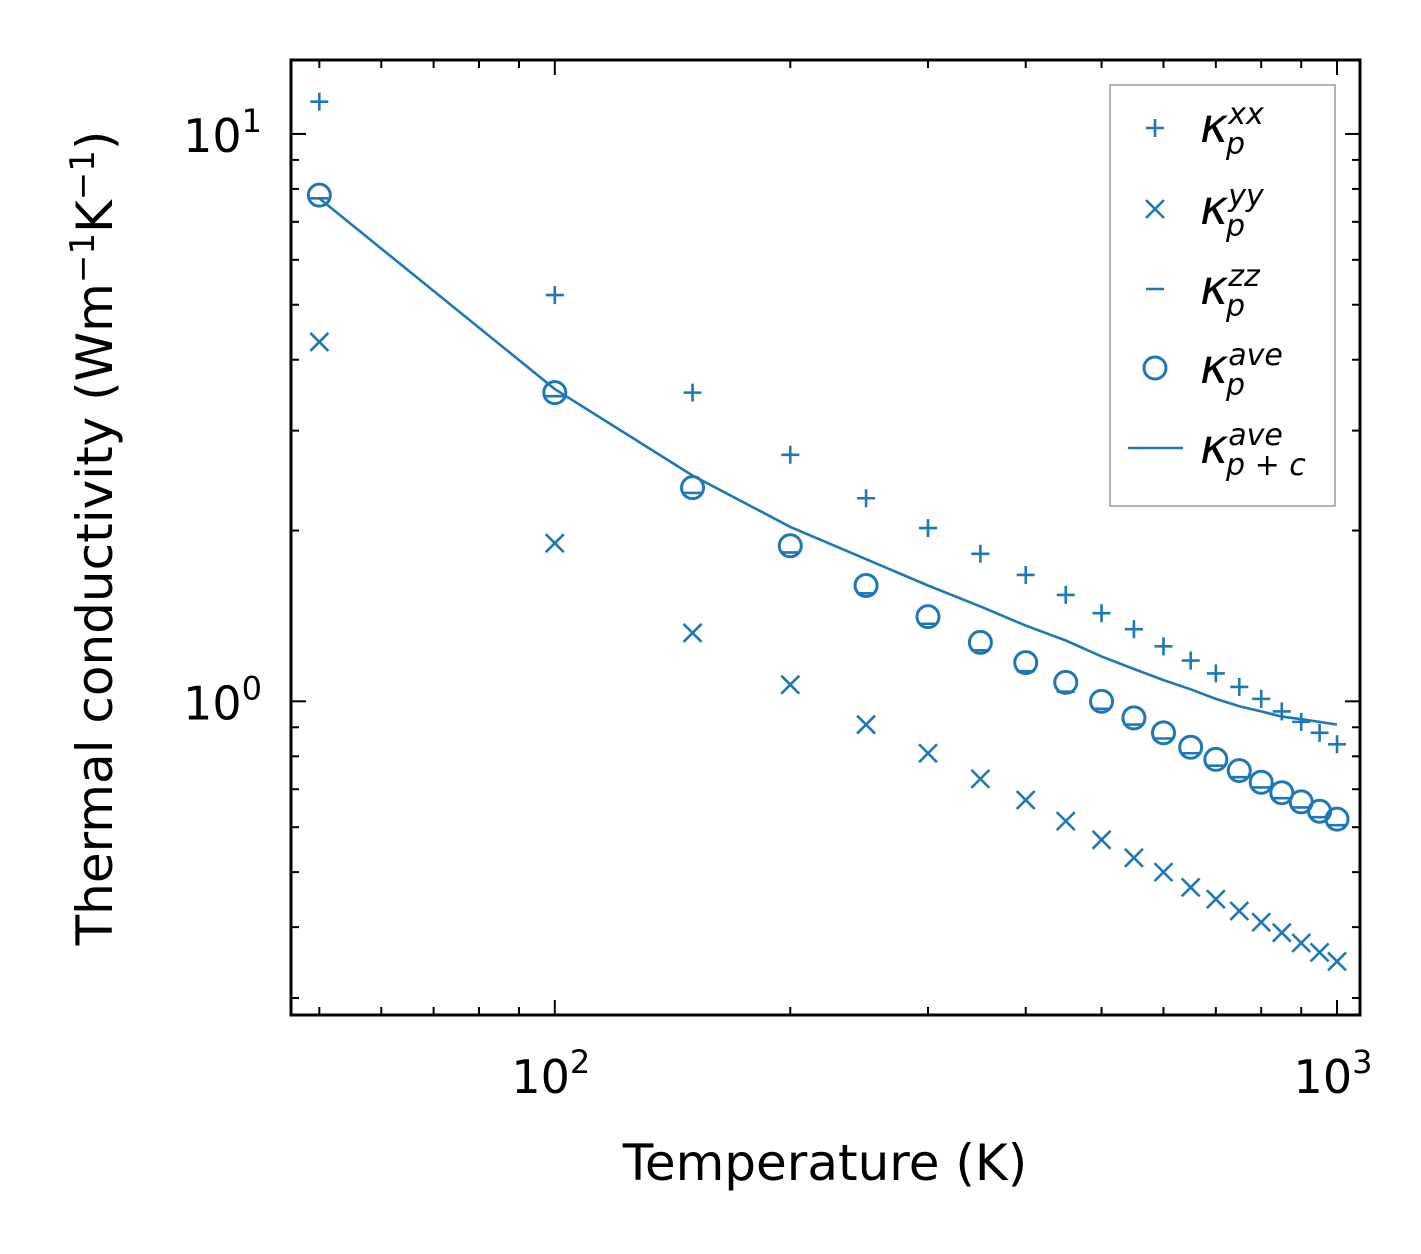 Image resolution: width=1421 pixels, height=1254 pixels. Describe the element at coordinates (1214, 288) in the screenshot. I see `legend-kappa-zz: κ` at that location.